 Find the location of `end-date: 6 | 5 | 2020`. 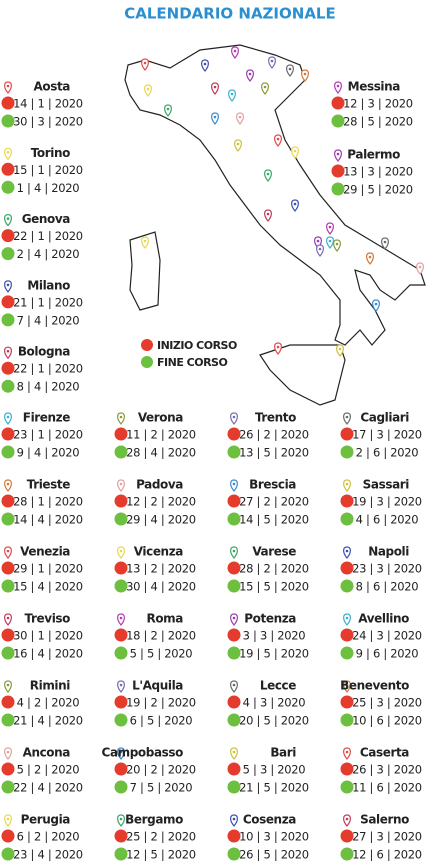

end-date: 6 | 5 | 2020 is located at coordinates (161, 721).